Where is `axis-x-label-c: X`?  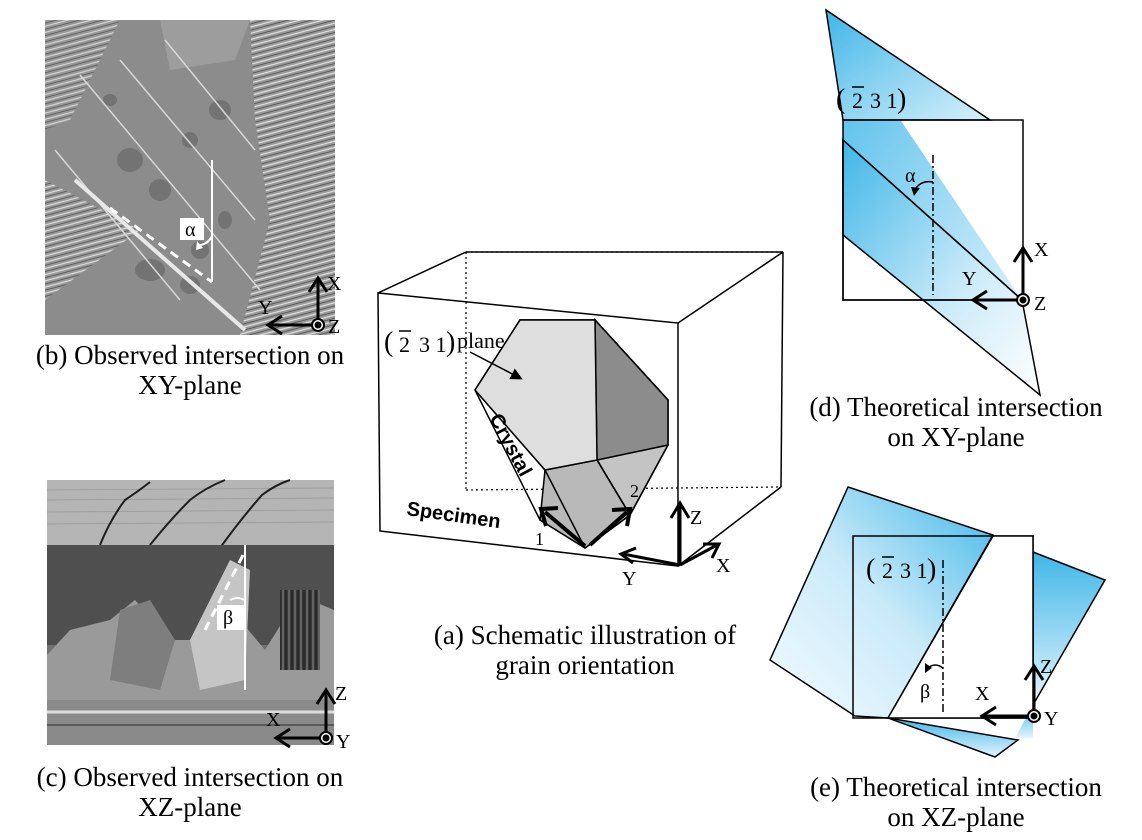
axis-x-label-c: X is located at coordinates (273, 720).